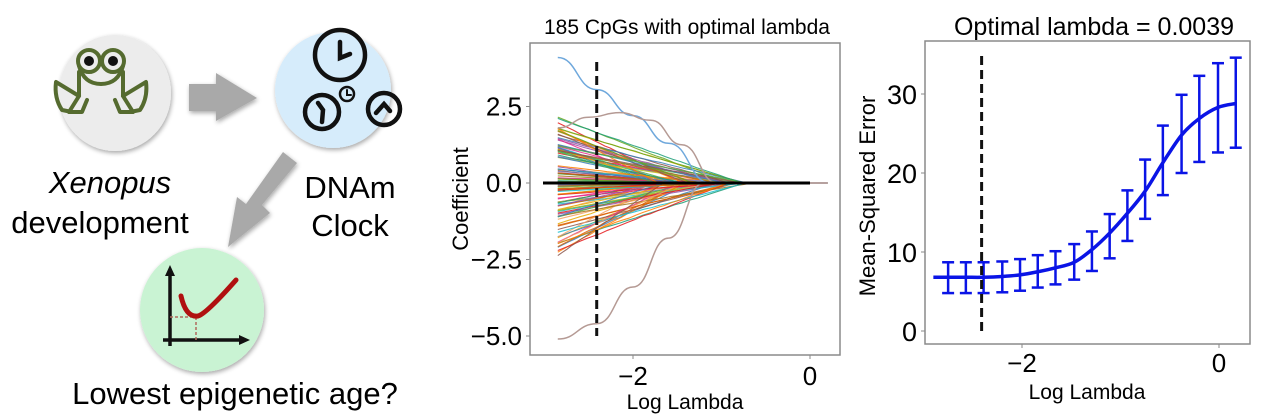  I want to click on arrow-right-icon, so click(223, 97).